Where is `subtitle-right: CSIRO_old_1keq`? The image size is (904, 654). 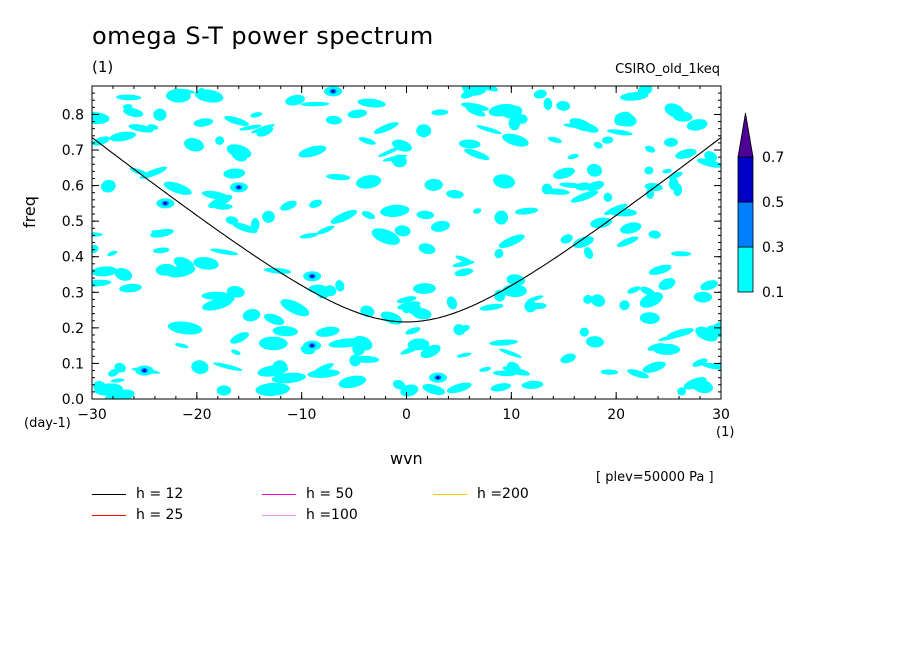 subtitle-right: CSIRO_old_1keq is located at coordinates (667, 69).